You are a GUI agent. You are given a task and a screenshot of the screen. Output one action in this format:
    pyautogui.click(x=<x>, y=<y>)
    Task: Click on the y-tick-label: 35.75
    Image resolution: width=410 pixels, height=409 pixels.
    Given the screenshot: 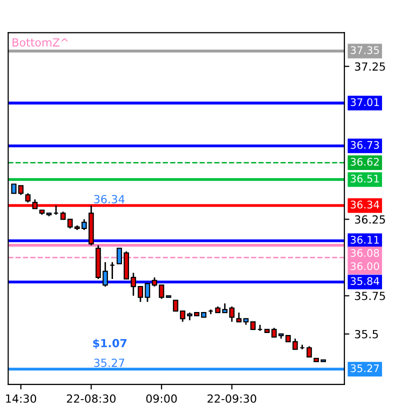 What is the action you would take?
    pyautogui.click(x=369, y=296)
    